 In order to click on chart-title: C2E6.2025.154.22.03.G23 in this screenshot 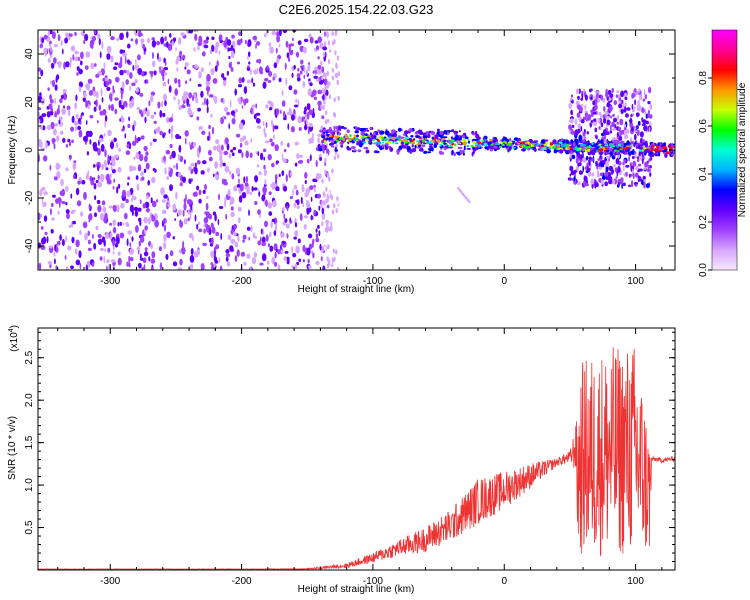, I will do `click(356, 9)`.